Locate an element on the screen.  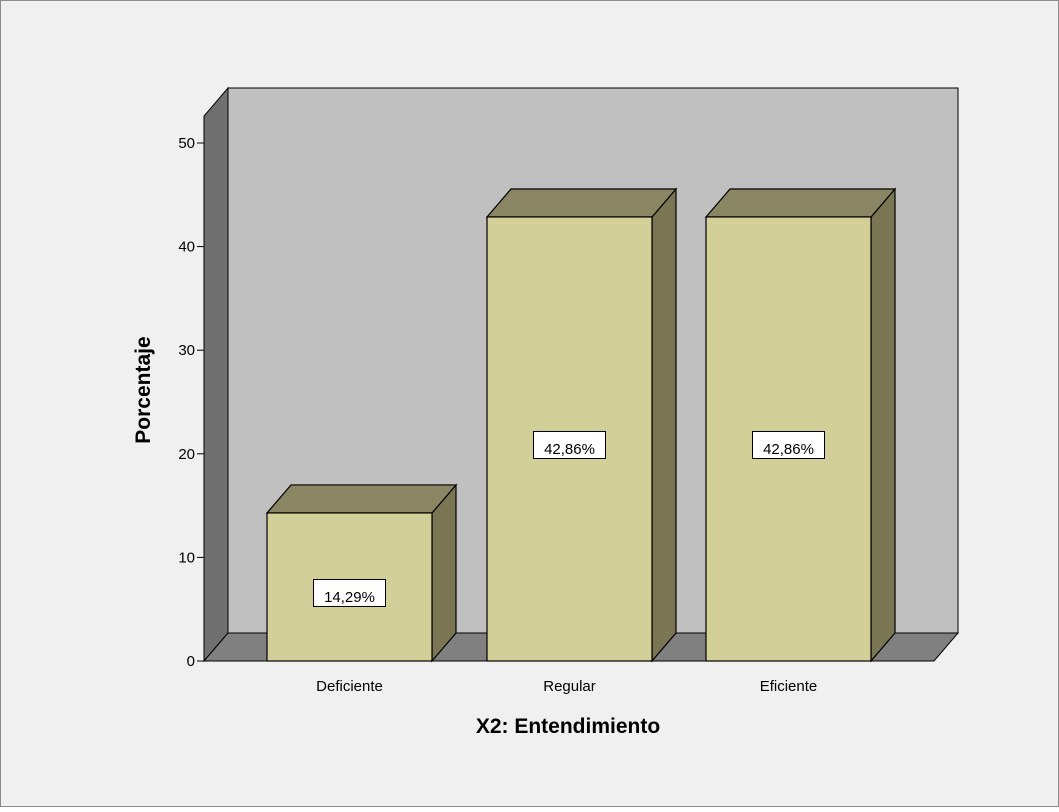
x-tick-label: Deficiente is located at coordinates (349, 686).